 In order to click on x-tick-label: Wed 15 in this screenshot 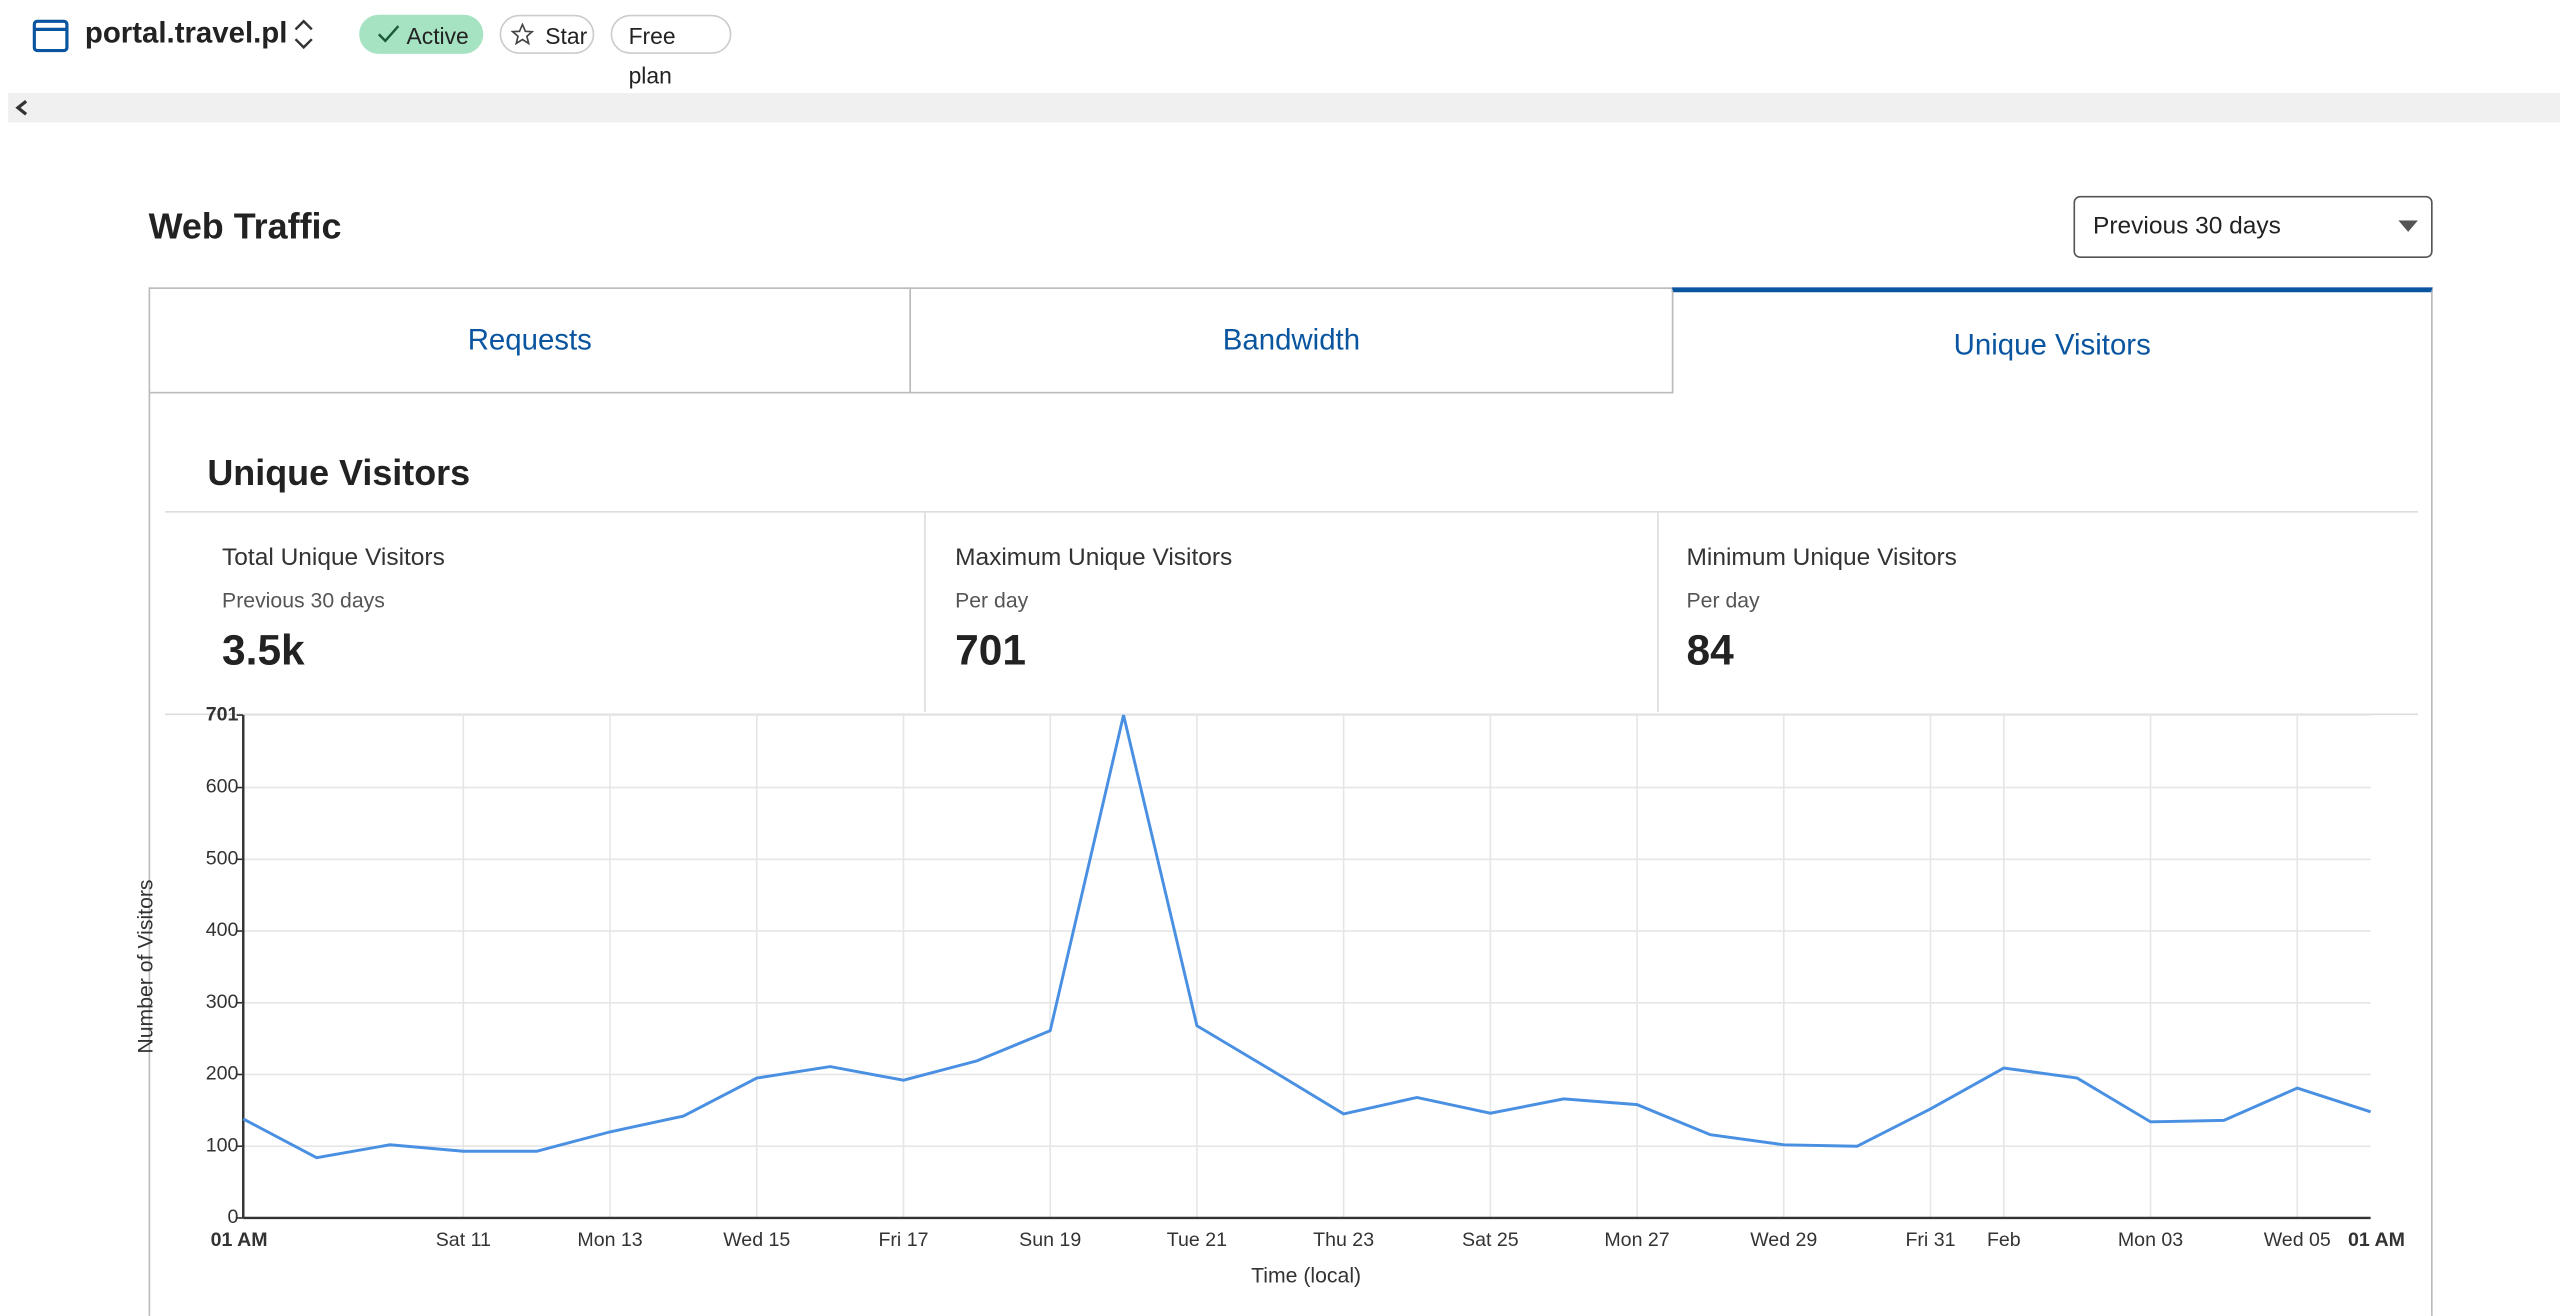, I will do `click(756, 1240)`.